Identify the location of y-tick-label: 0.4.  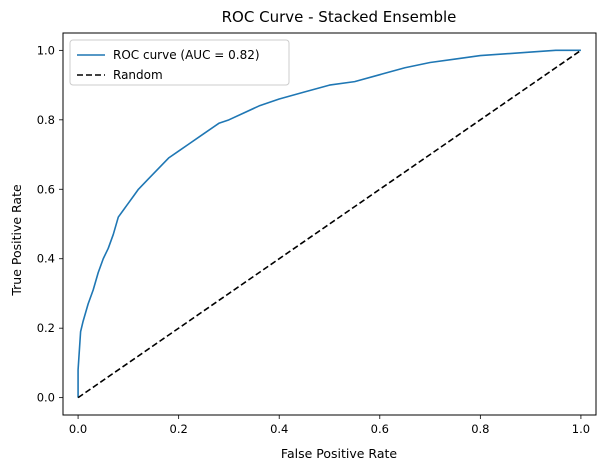
(46, 259).